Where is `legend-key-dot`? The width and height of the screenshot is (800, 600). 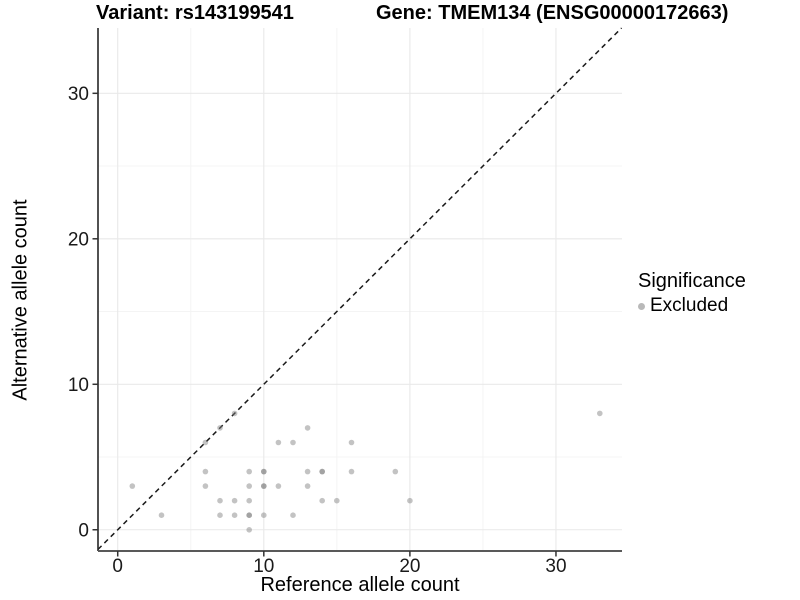
legend-key-dot is located at coordinates (641, 306).